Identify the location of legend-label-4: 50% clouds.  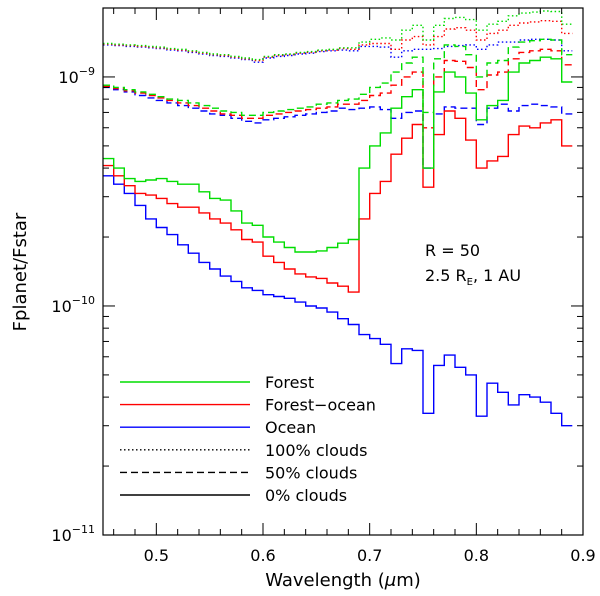
(311, 472).